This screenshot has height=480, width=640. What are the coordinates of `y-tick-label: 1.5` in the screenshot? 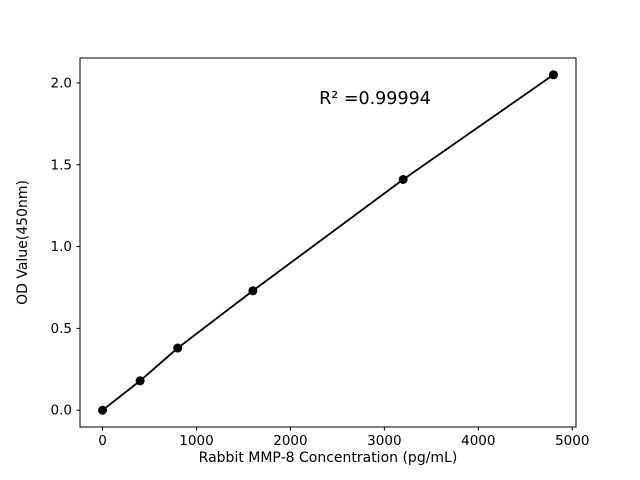 It's located at (61, 165).